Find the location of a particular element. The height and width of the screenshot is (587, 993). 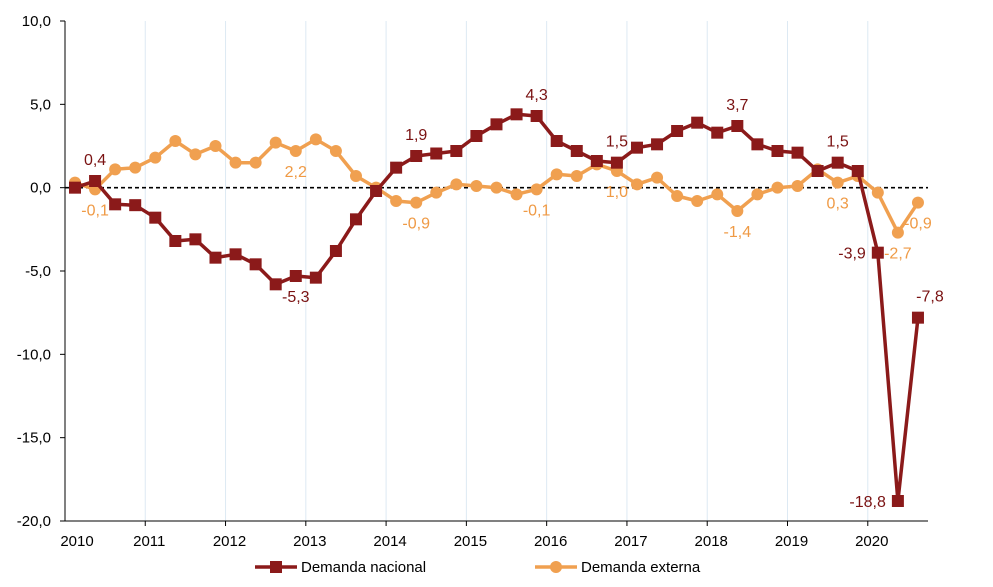

x-tick-label: 2019 is located at coordinates (791, 541).